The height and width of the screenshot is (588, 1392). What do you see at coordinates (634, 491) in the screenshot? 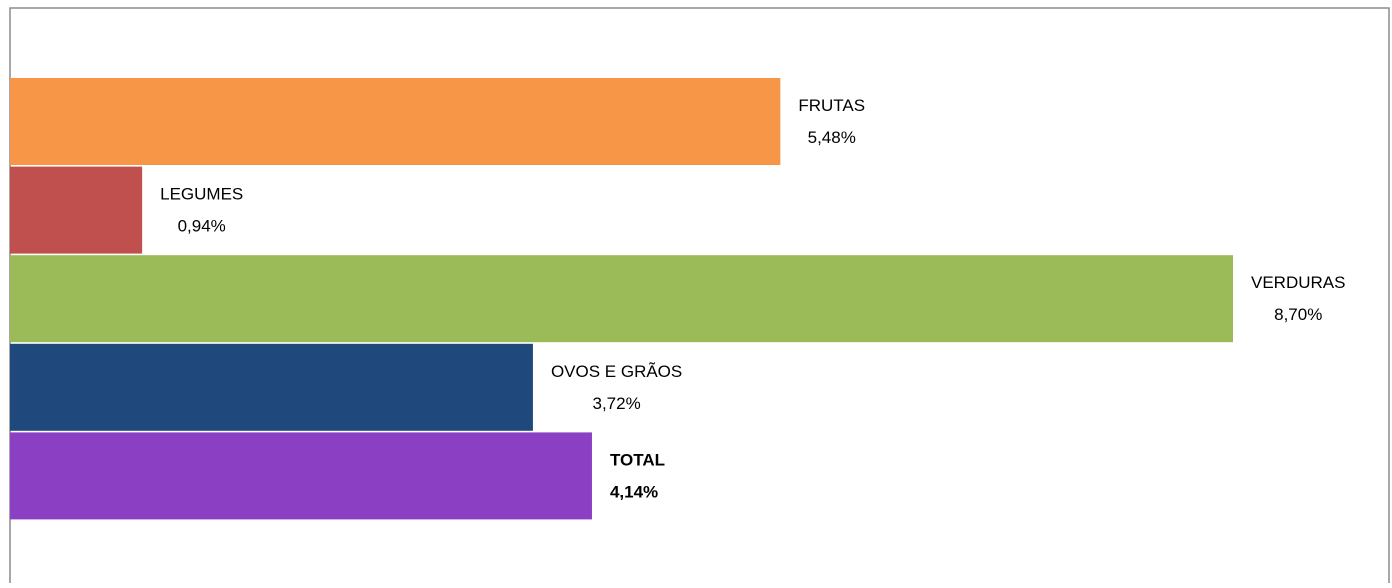
I see `value-label: 4,14%` at bounding box center [634, 491].